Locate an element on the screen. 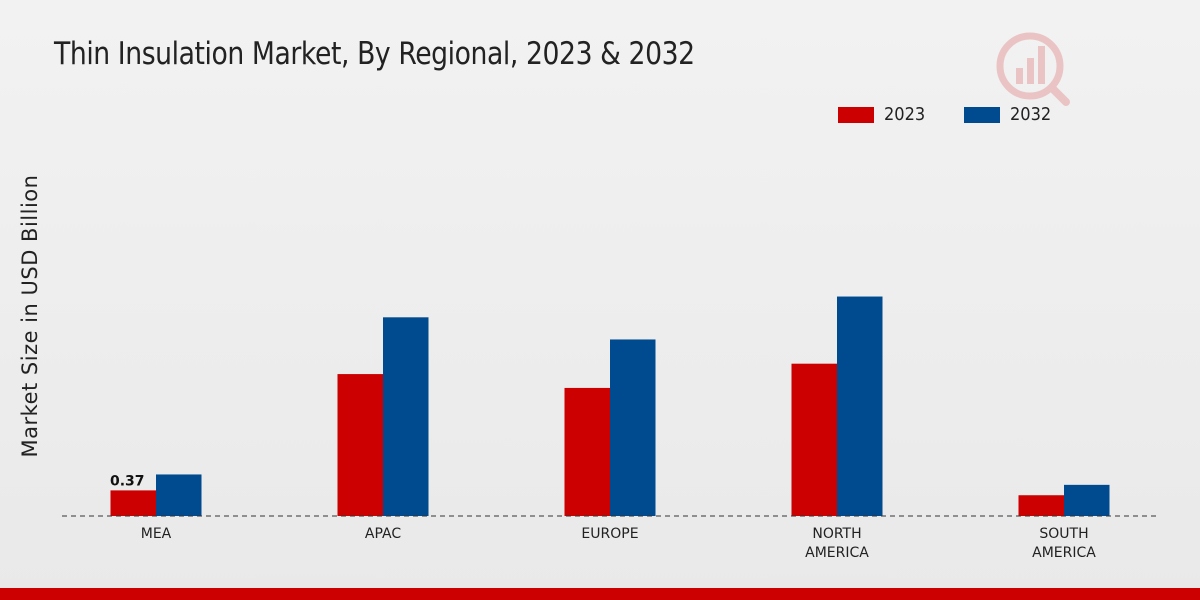 The width and height of the screenshot is (1200, 600). footer-bar is located at coordinates (600, 594).